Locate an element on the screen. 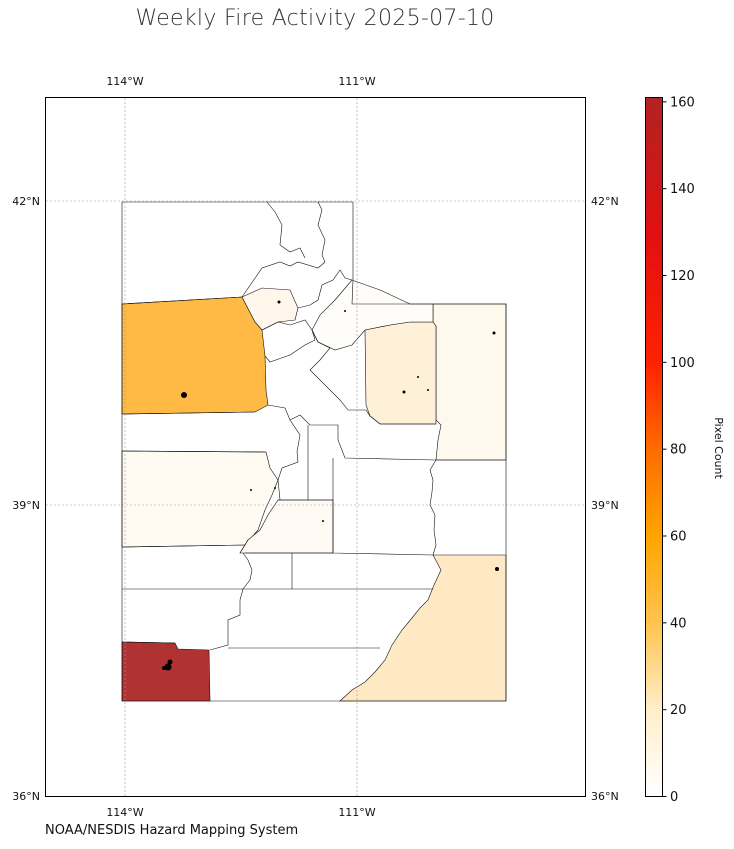  colorbar-tick-label: 0 is located at coordinates (674, 797).